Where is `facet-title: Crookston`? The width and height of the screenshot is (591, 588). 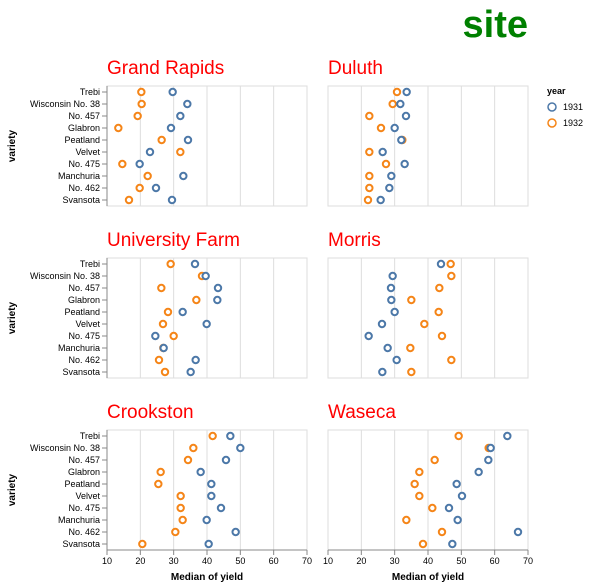 facet-title: Crookston is located at coordinates (150, 412).